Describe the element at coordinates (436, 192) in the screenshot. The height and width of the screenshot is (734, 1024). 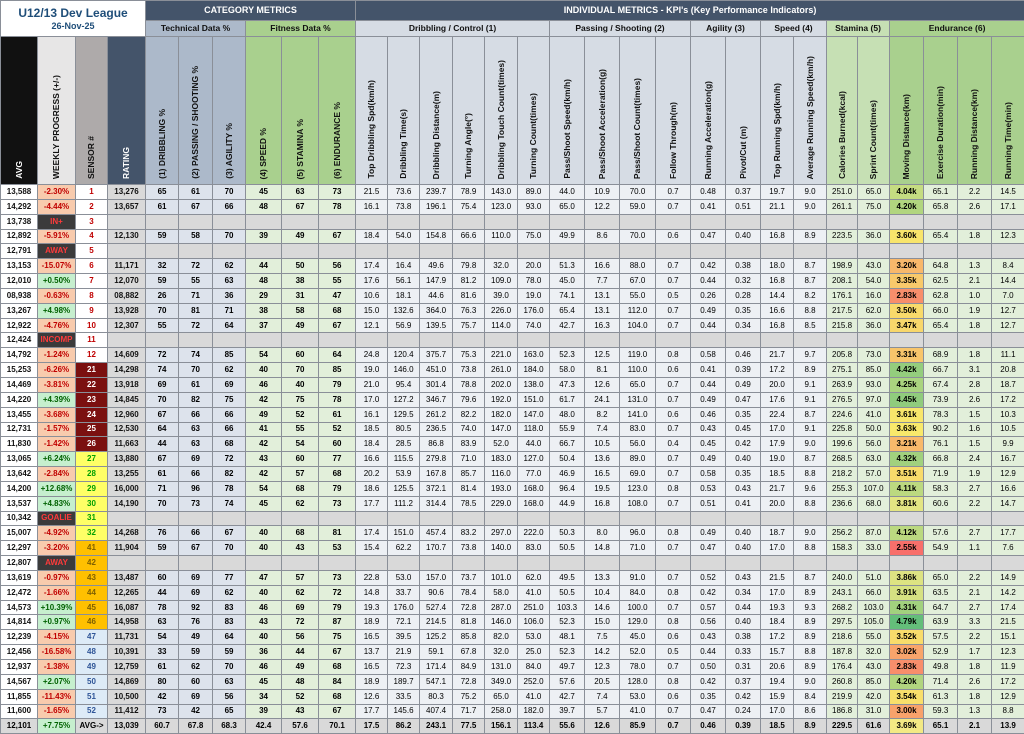
I see `cell: 239.7` at that location.